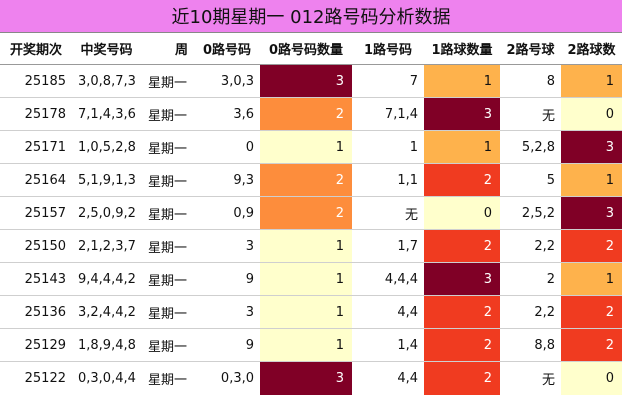 The height and width of the screenshot is (406, 622). Describe the element at coordinates (106, 180) in the screenshot. I see `cell-numbers: 5,1,9,1,3` at that location.